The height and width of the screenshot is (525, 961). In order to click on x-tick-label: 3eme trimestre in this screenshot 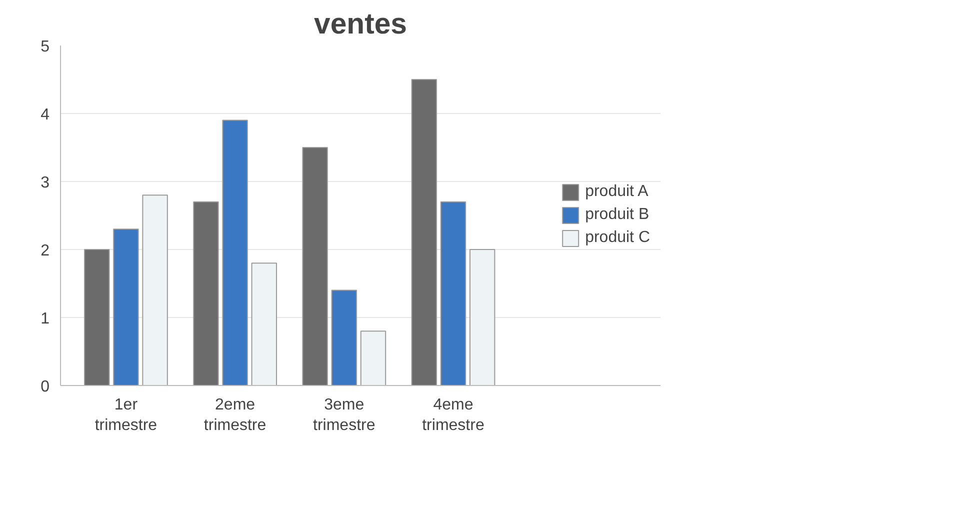, I will do `click(344, 415)`.